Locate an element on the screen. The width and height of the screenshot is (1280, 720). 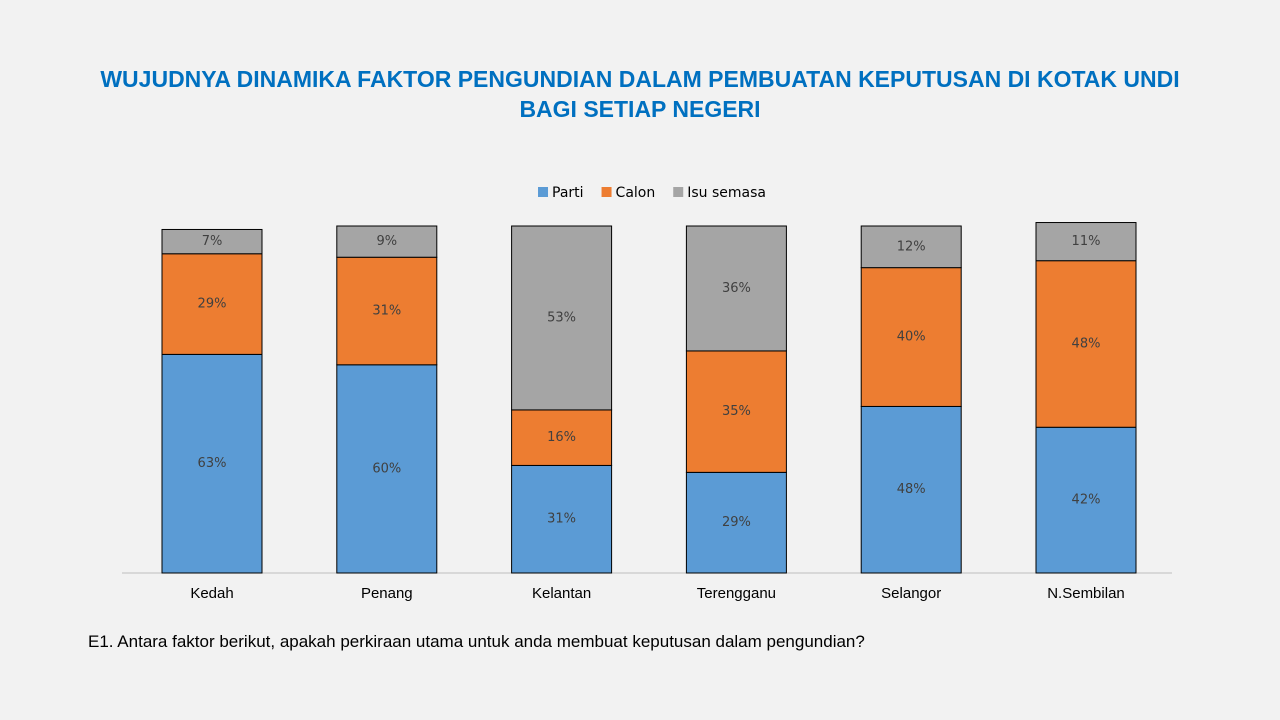
value-label: 16% is located at coordinates (561, 437).